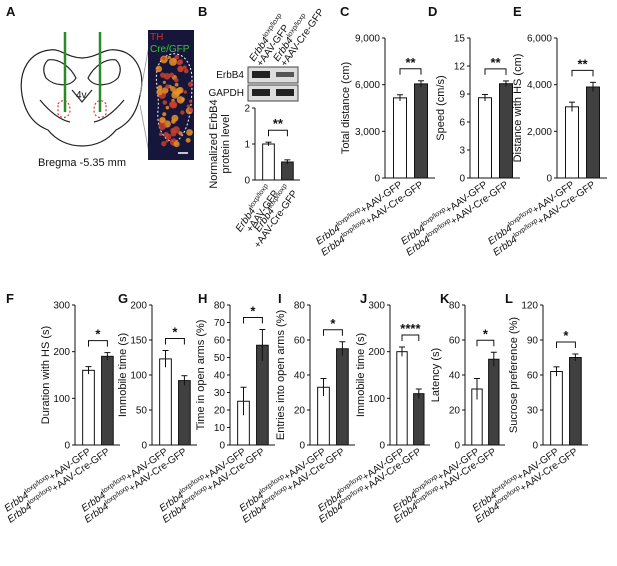 This screenshot has width=617, height=566. Describe the element at coordinates (367, 39) in the screenshot. I see `y-tick-label: 9,000` at that location.